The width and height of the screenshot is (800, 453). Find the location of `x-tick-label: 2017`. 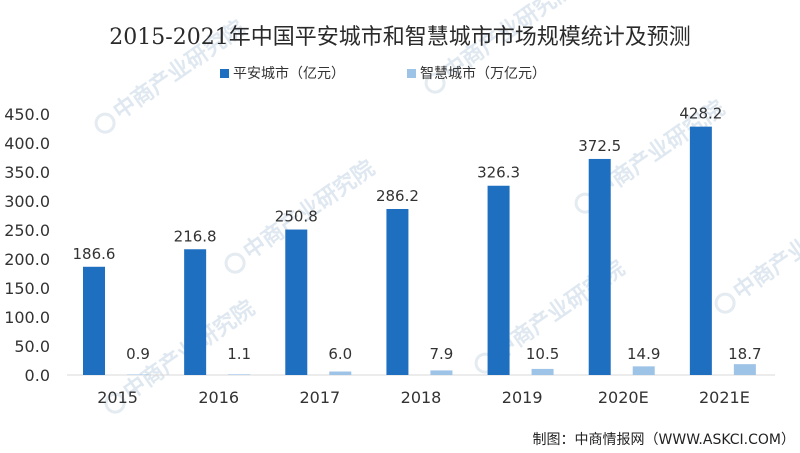

x-tick-label: 2017 is located at coordinates (319, 397).